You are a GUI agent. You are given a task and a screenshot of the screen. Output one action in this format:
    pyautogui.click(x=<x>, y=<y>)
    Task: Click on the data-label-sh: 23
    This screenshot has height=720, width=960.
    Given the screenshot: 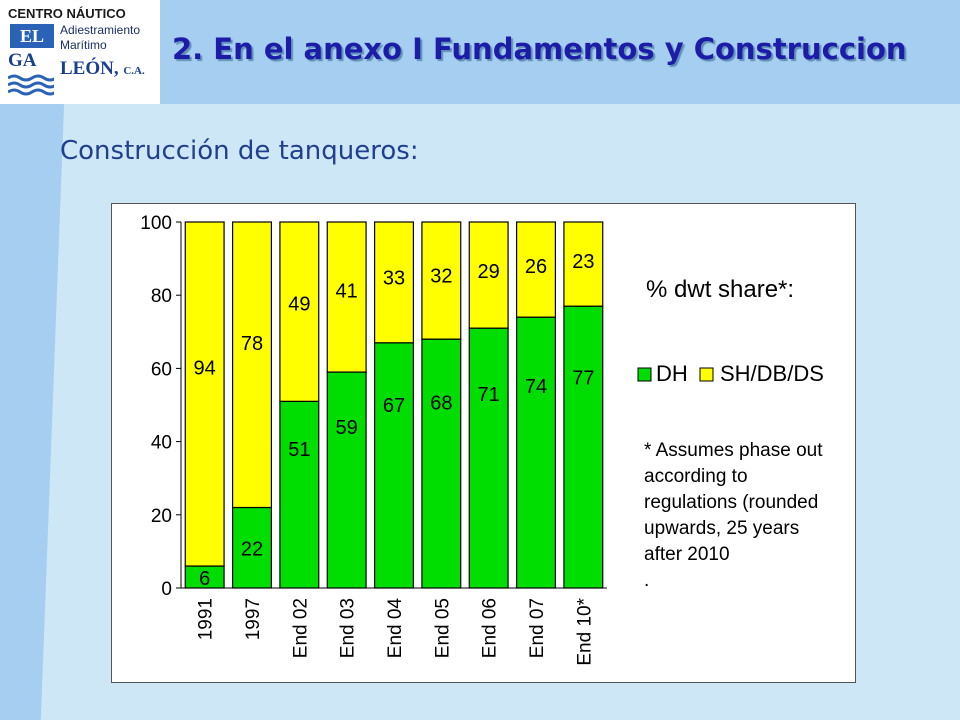 What is the action you would take?
    pyautogui.click(x=583, y=262)
    